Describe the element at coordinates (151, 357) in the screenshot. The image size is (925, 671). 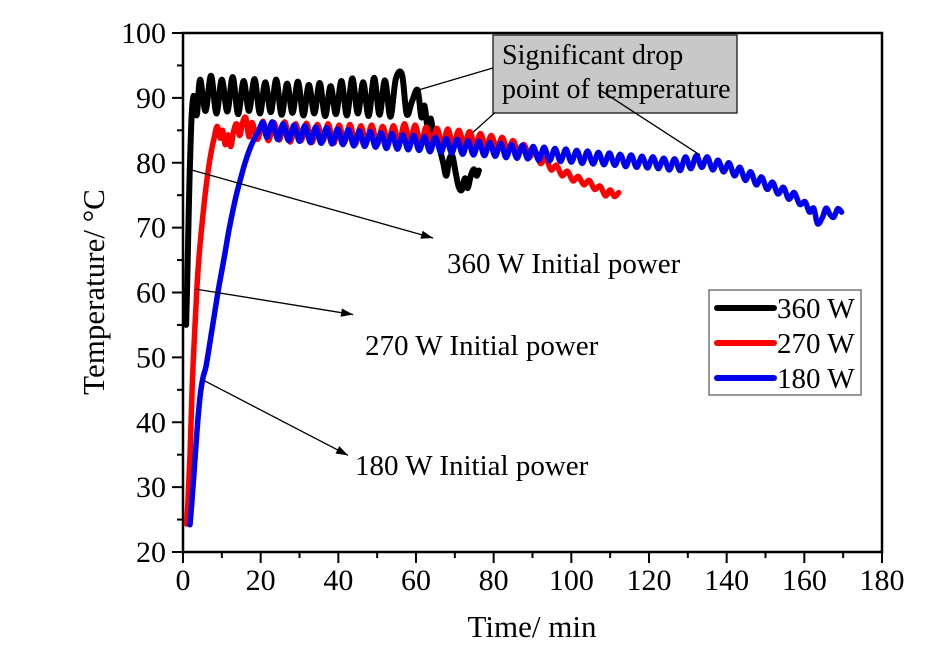
I see `y-tick-label: 50` at that location.